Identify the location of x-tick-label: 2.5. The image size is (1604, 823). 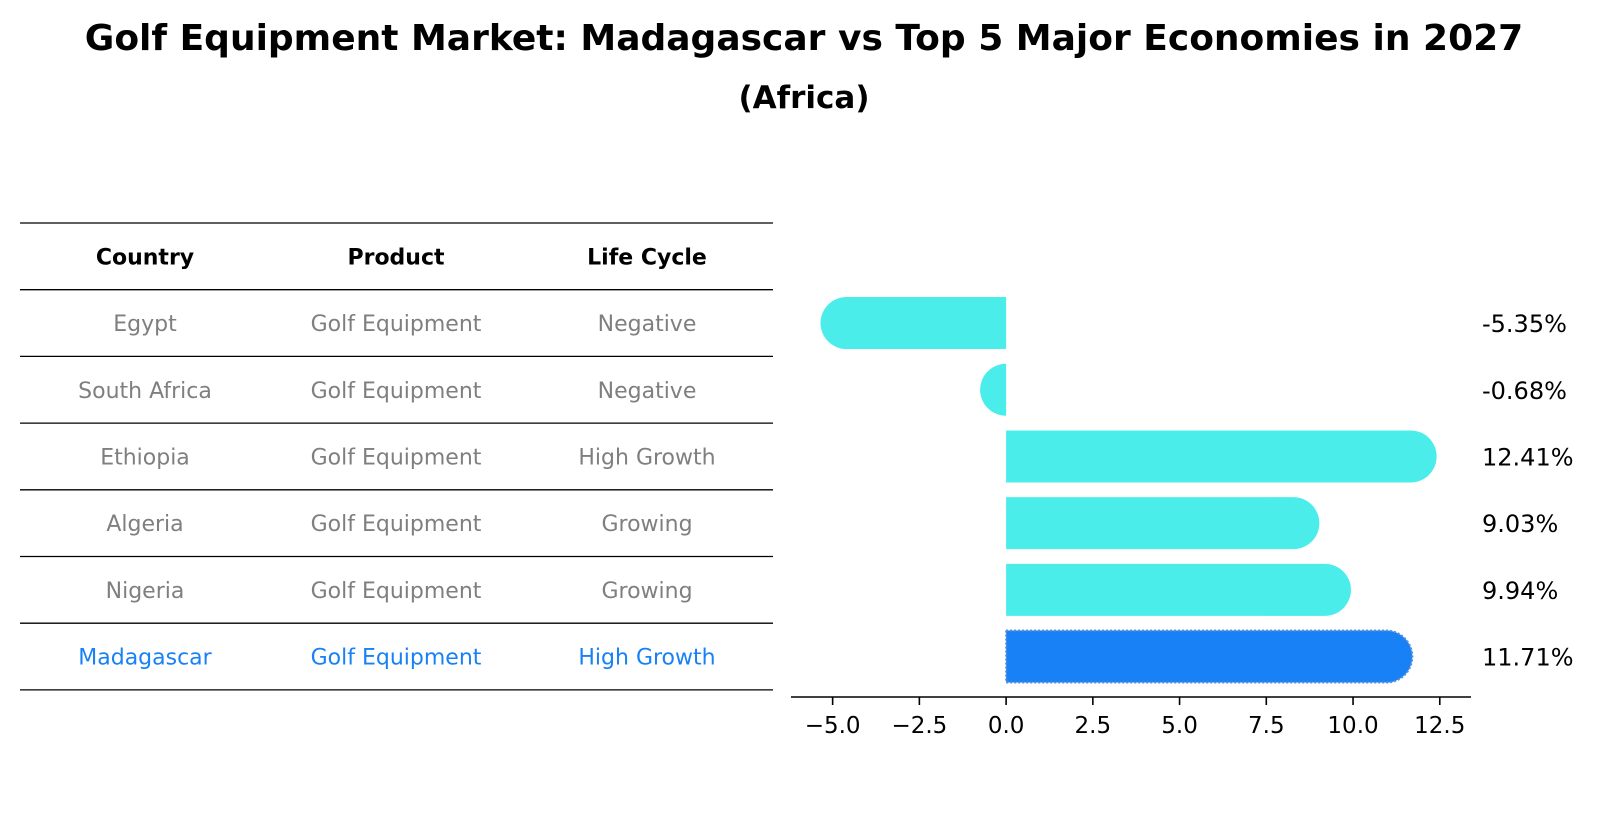
(1093, 726).